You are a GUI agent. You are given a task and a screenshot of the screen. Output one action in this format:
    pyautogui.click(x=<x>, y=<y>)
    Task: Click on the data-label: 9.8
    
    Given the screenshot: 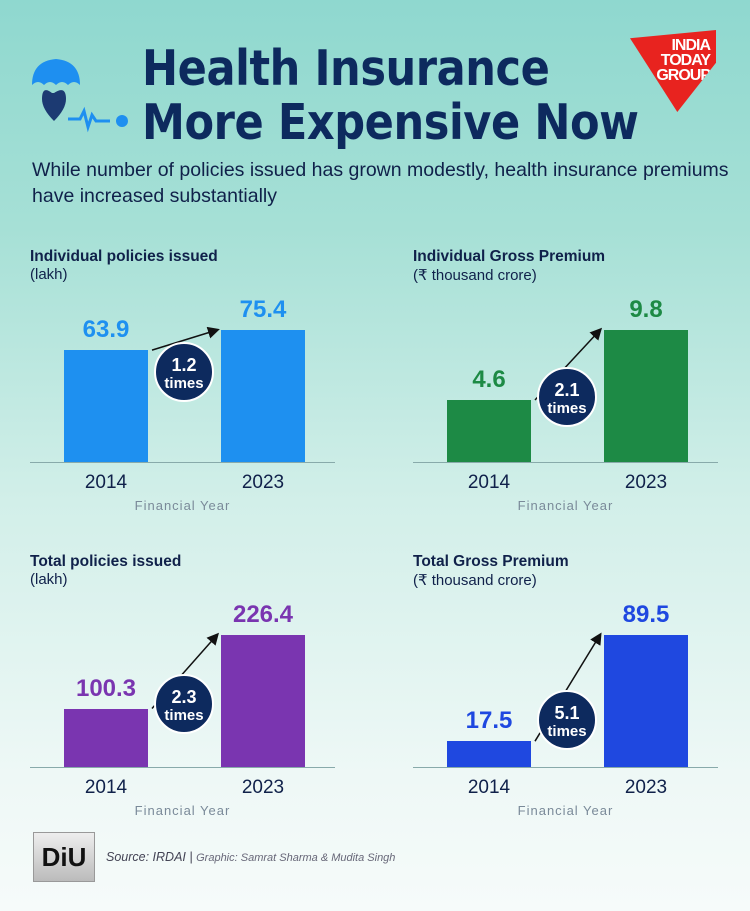 What is the action you would take?
    pyautogui.click(x=646, y=309)
    